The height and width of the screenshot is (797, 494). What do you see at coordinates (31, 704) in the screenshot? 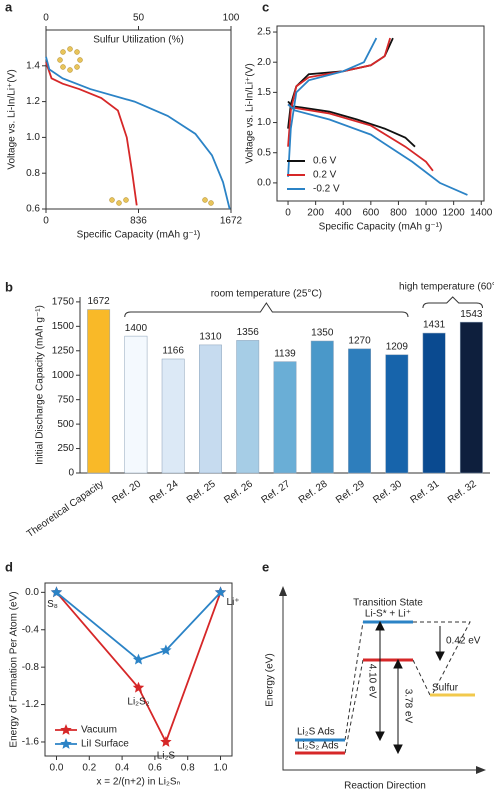
I see `y-tick-label: -1.2` at bounding box center [31, 704].